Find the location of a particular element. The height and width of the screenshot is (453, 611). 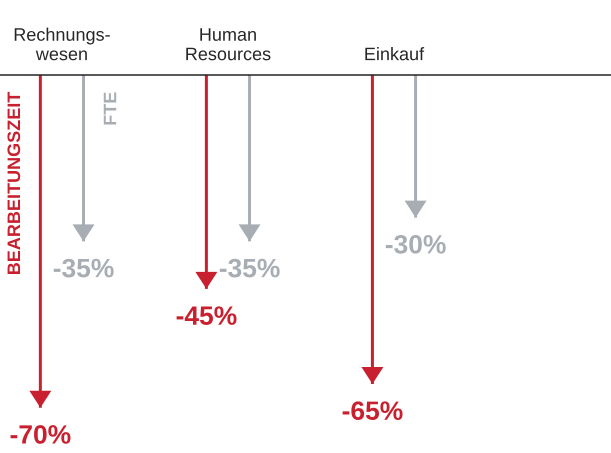

x-tick-label: Rechnungs- wesen is located at coordinates (62, 44).